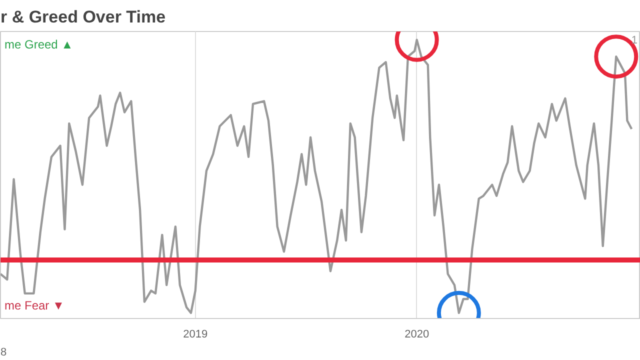  Describe the element at coordinates (34, 305) in the screenshot. I see `annotation: me Fear ▼` at that location.